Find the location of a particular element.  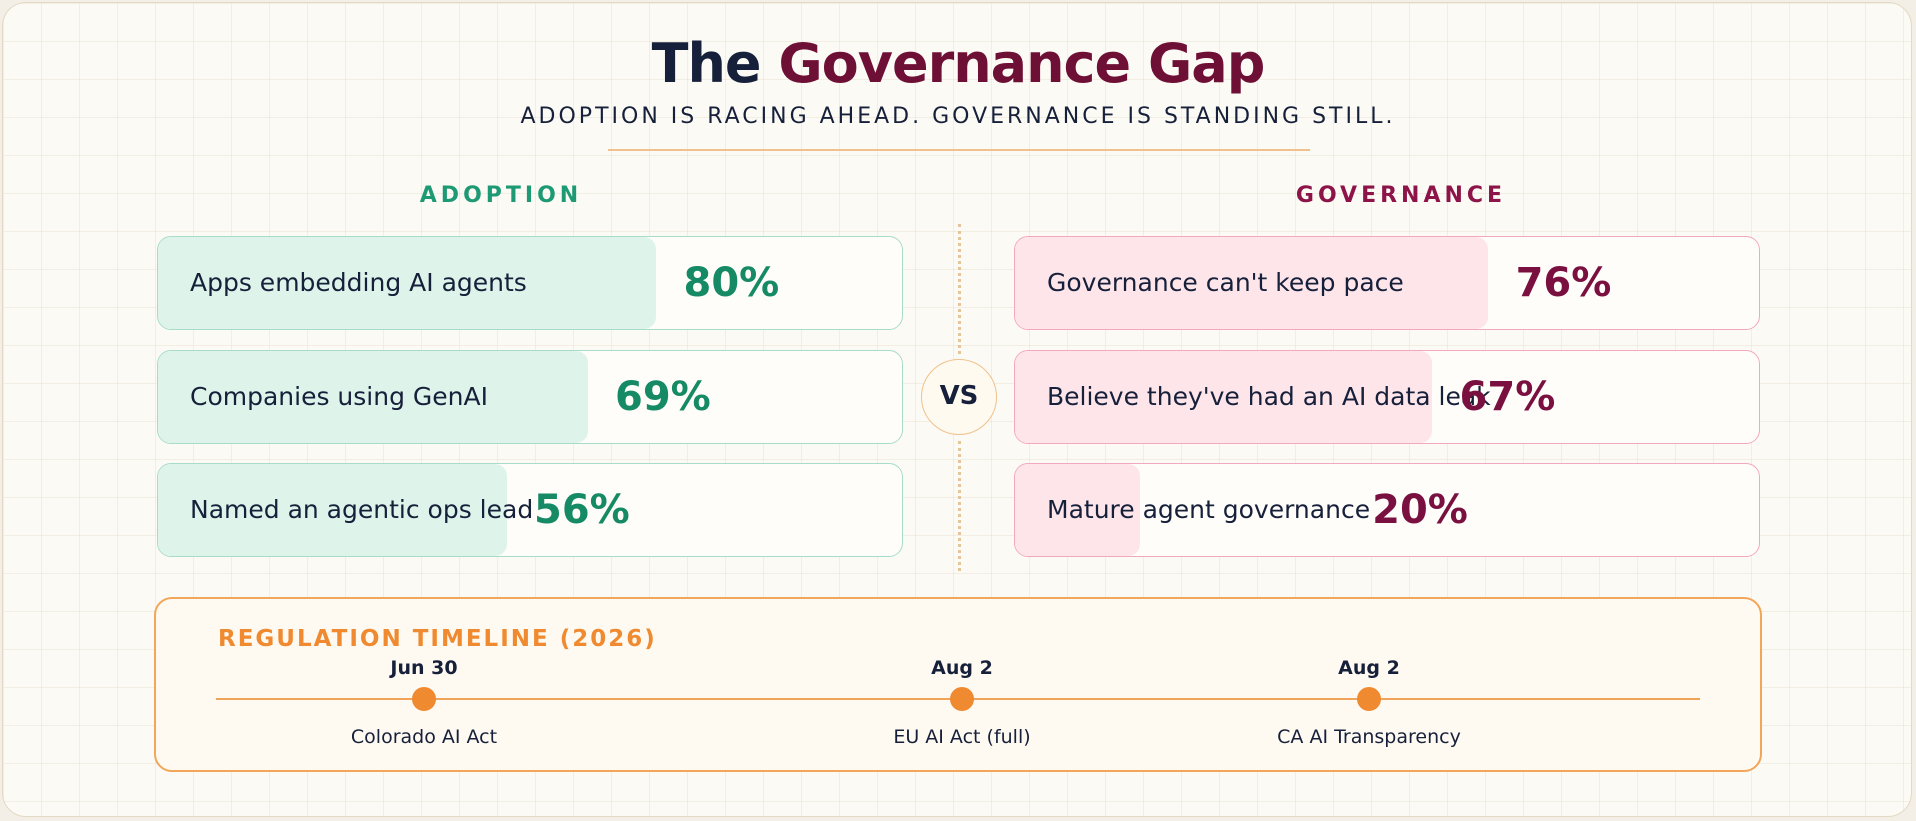

adoption-bar: Companies using GenAI 69% is located at coordinates (530, 397).